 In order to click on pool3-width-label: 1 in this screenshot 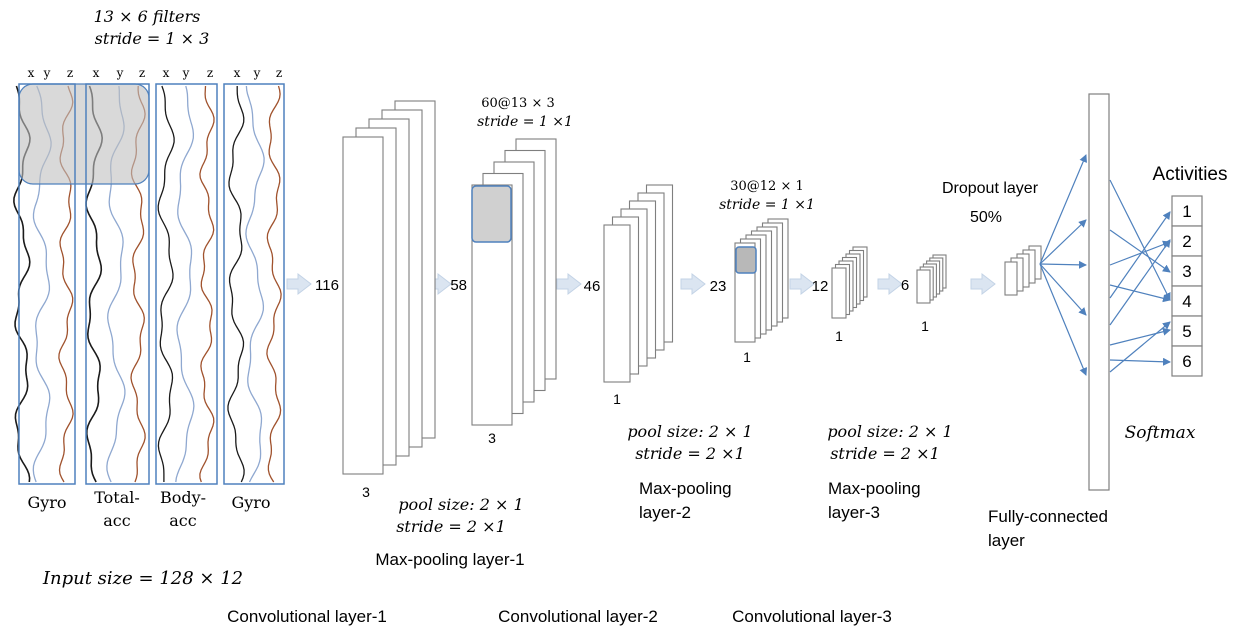, I will do `click(839, 336)`.